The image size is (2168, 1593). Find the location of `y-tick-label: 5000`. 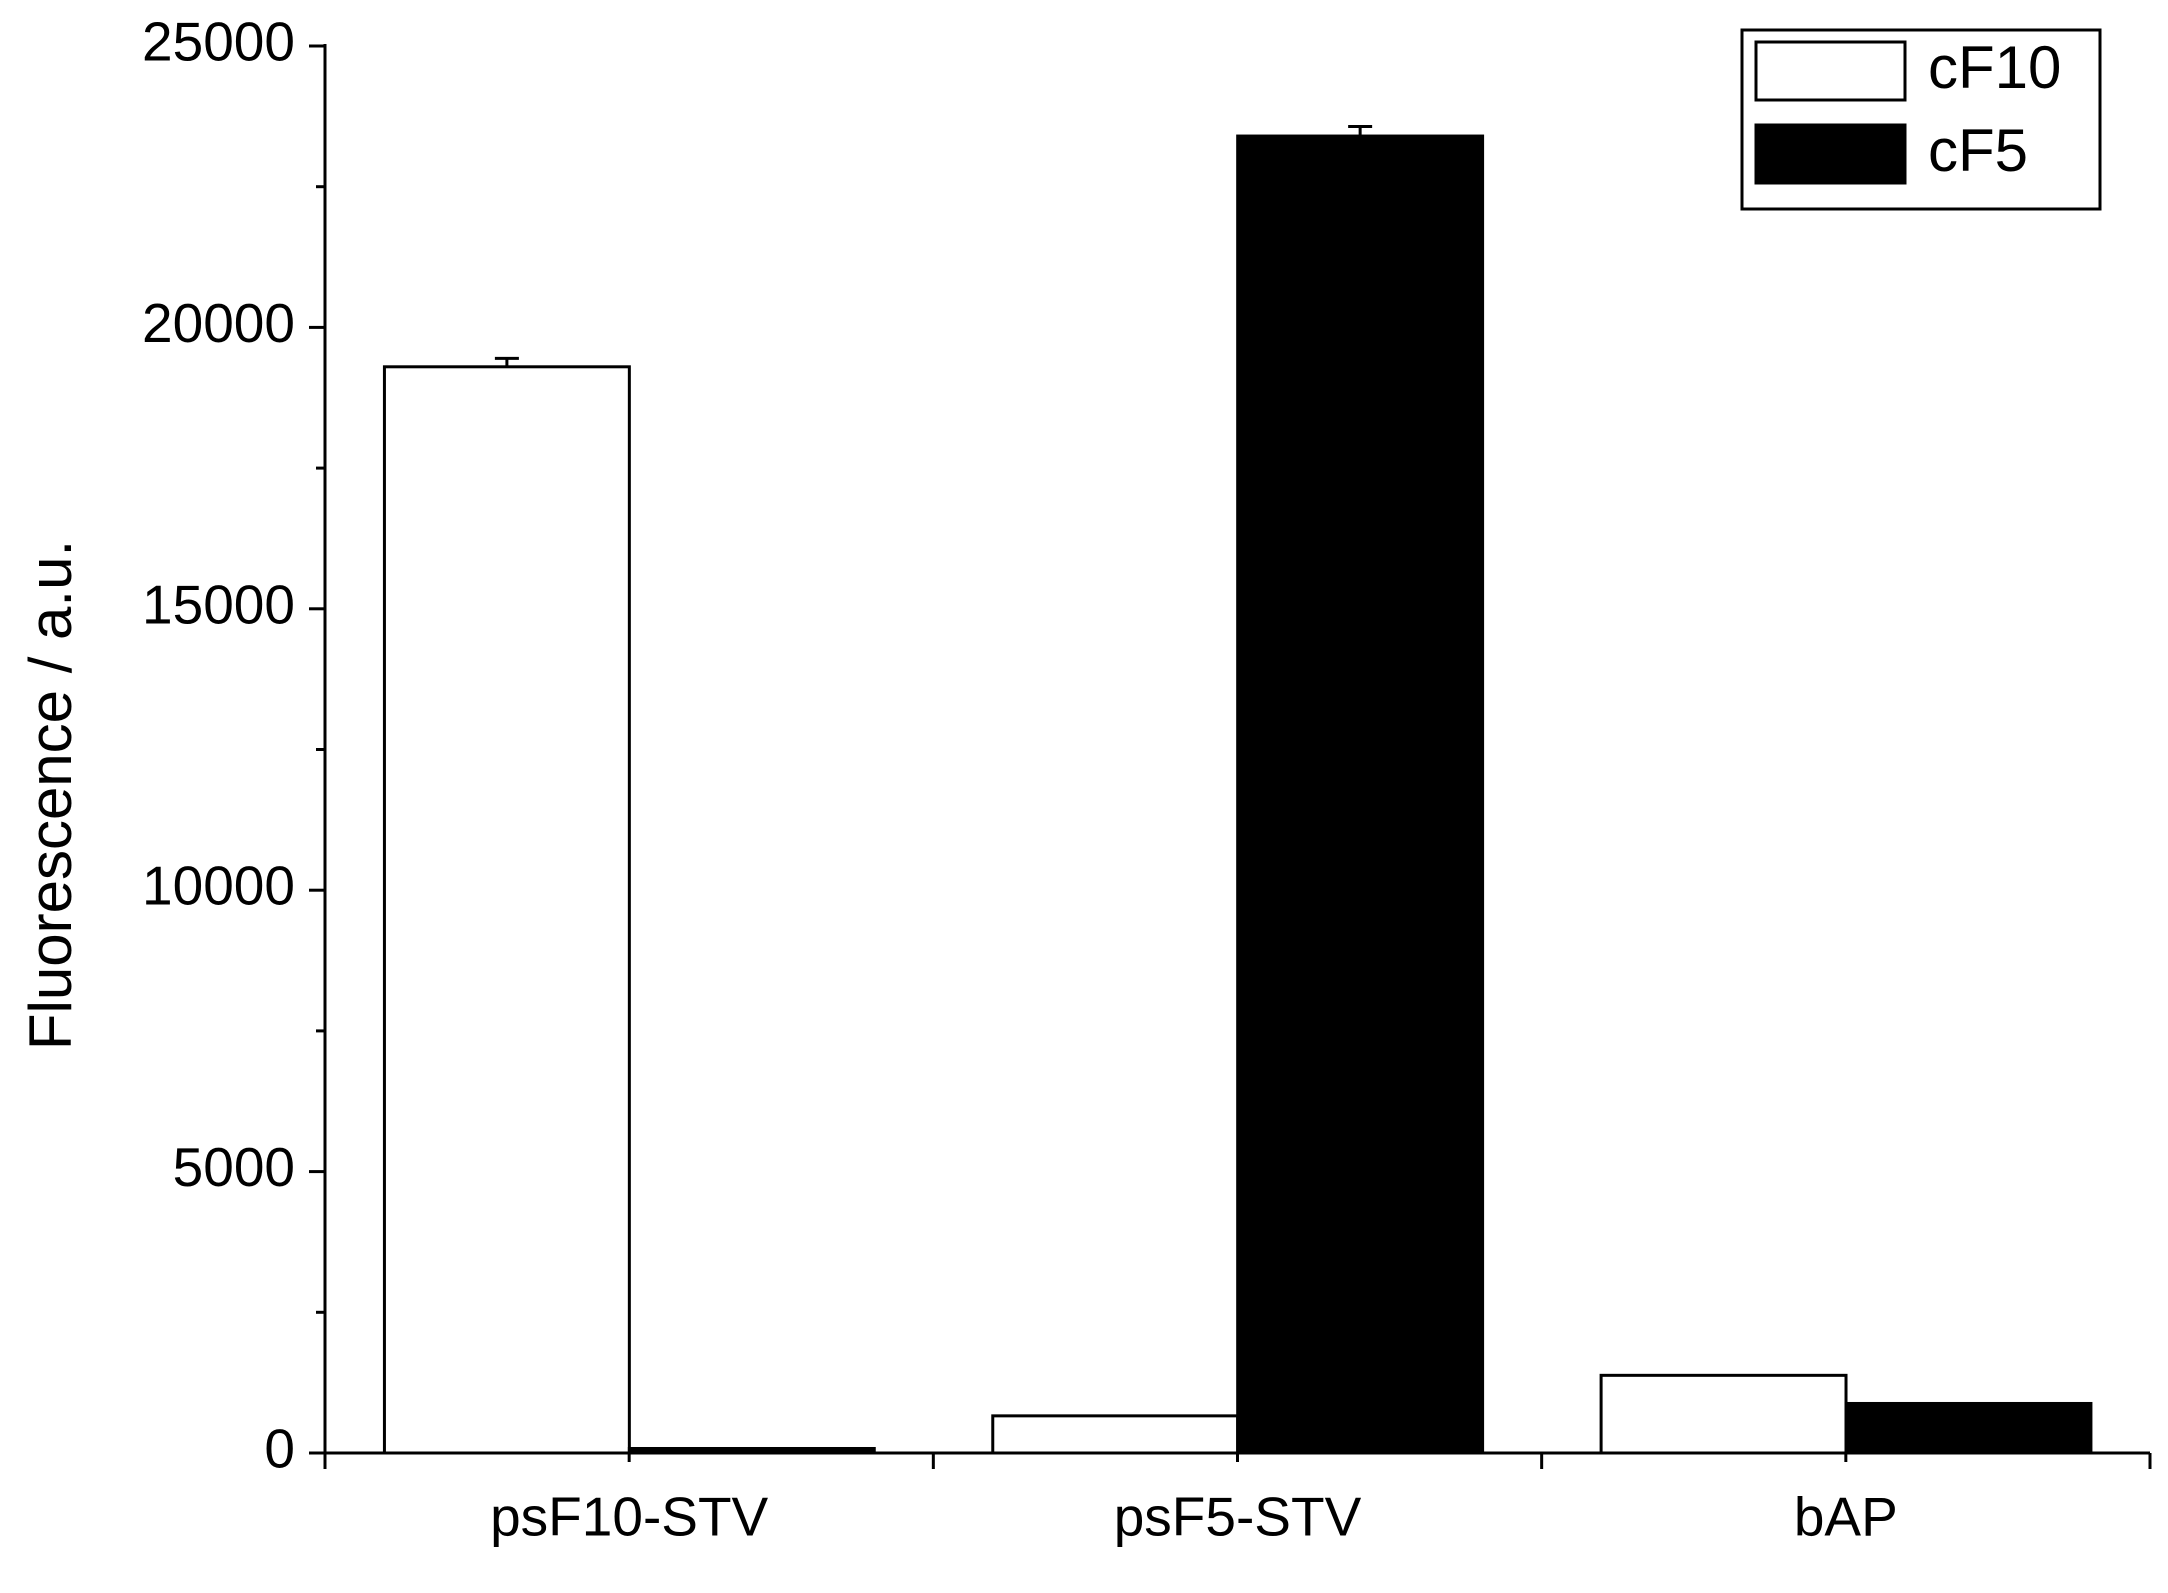

y-tick-label: 5000 is located at coordinates (234, 1167).